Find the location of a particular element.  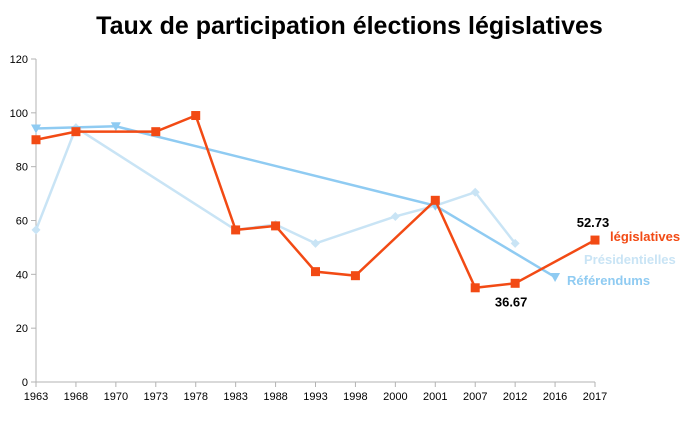

x-tick-label: 1970 is located at coordinates (116, 397).